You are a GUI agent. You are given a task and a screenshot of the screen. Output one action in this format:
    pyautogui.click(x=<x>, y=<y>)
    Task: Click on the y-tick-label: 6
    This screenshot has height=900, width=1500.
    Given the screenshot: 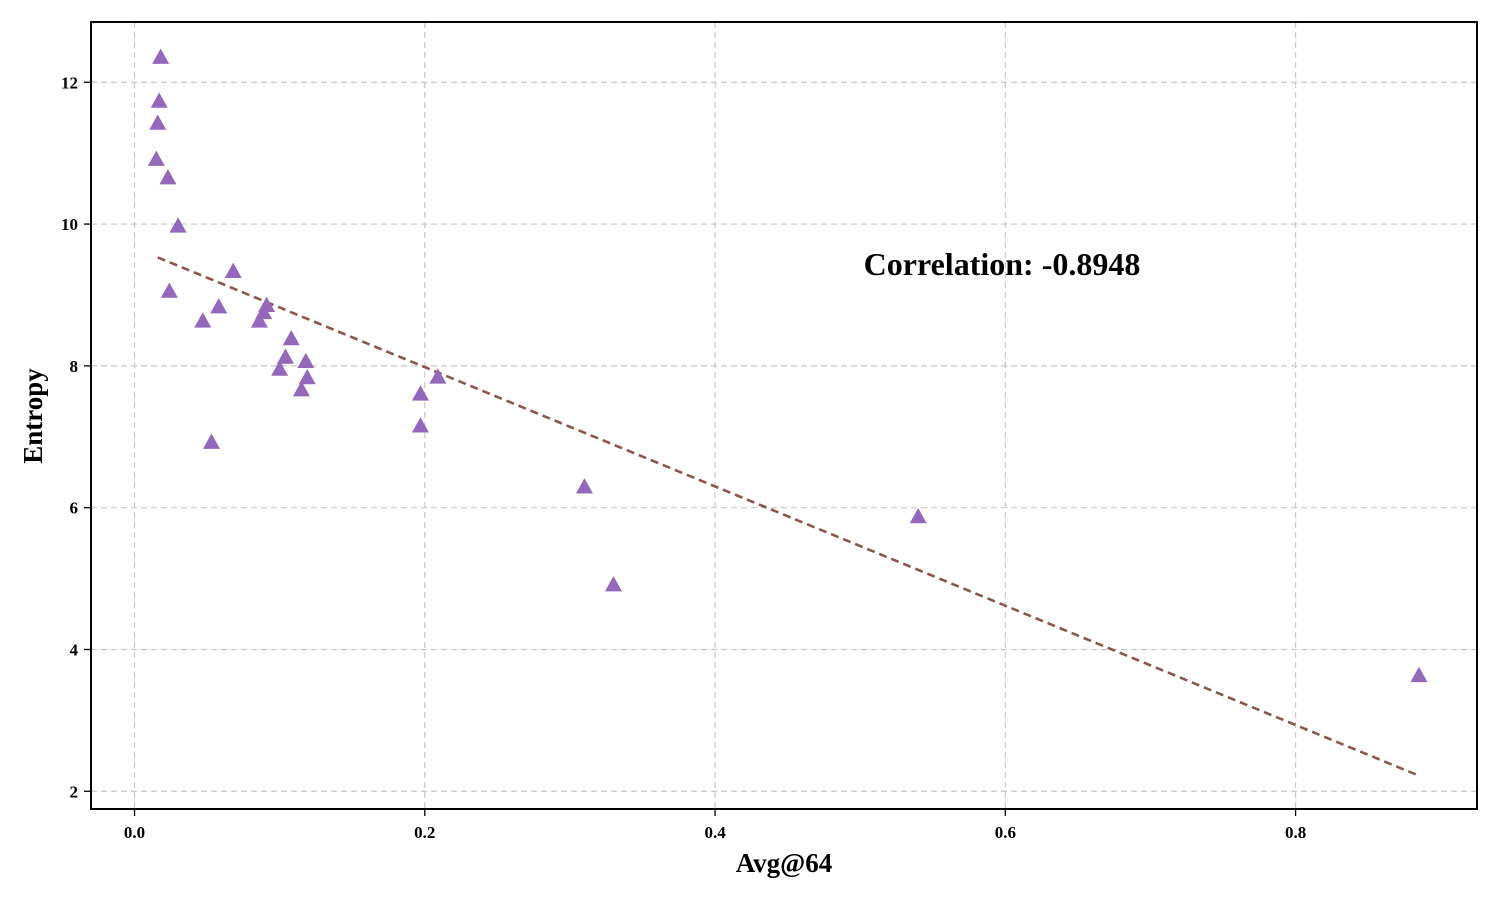 What is the action you would take?
    pyautogui.click(x=74, y=508)
    